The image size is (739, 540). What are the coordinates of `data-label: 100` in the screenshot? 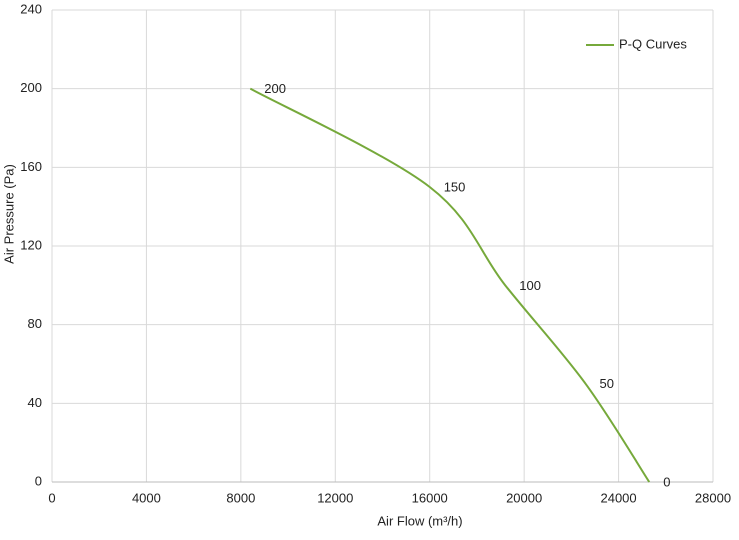 It's located at (530, 285).